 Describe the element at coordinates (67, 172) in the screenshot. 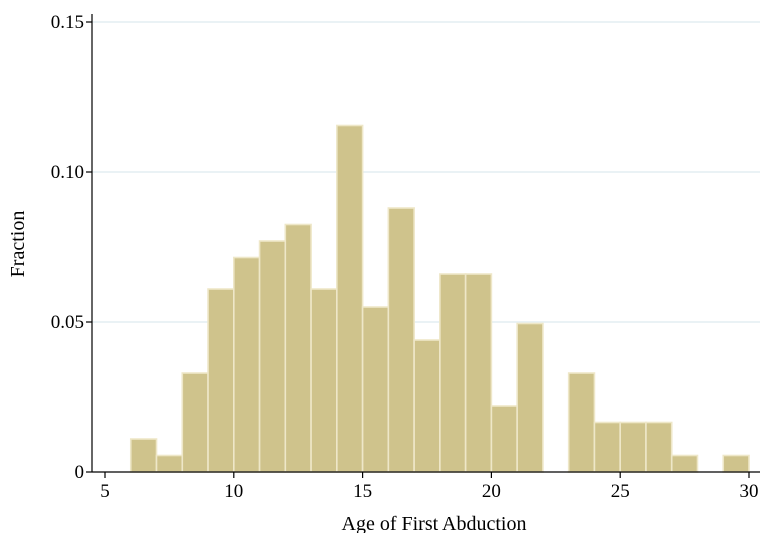

I see `y-tick-label: 0.10` at that location.